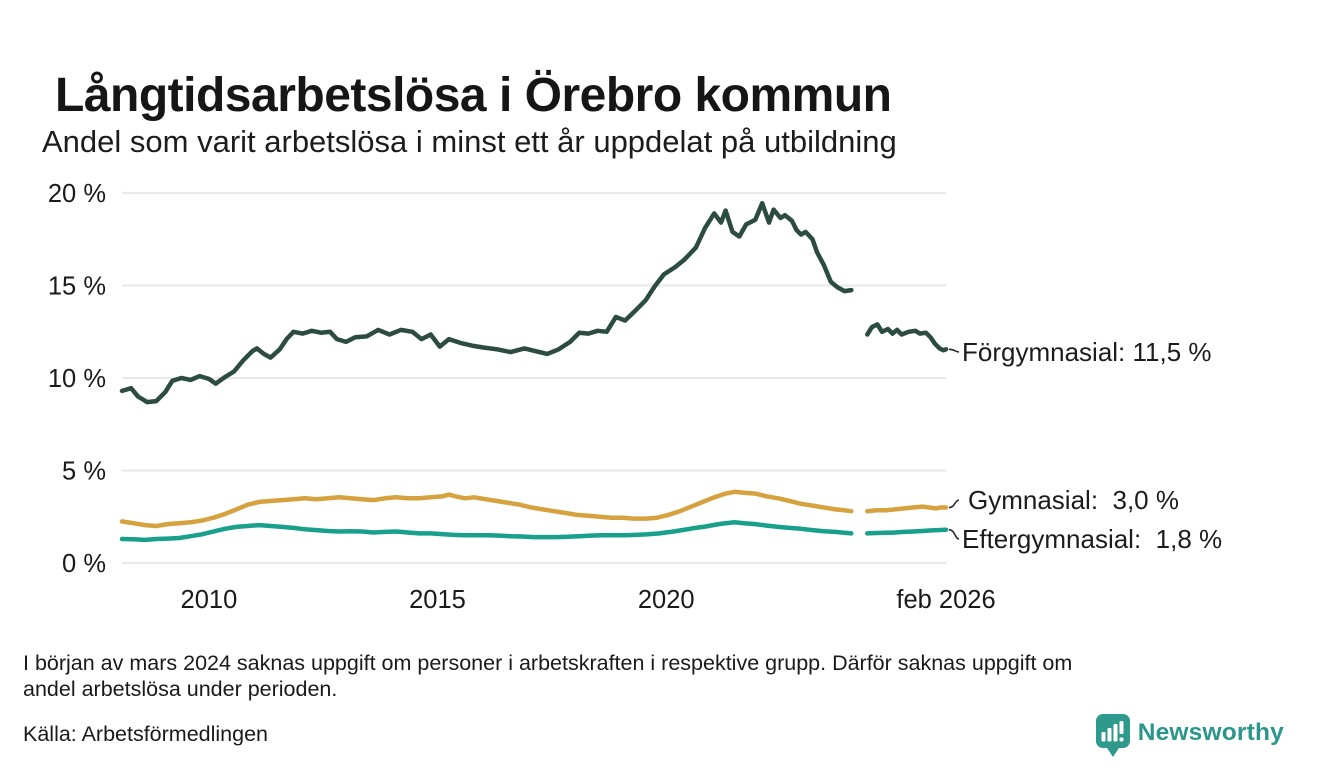 This screenshot has width=1340, height=780. I want to click on label-connector-eftergymnasial, so click(954, 534).